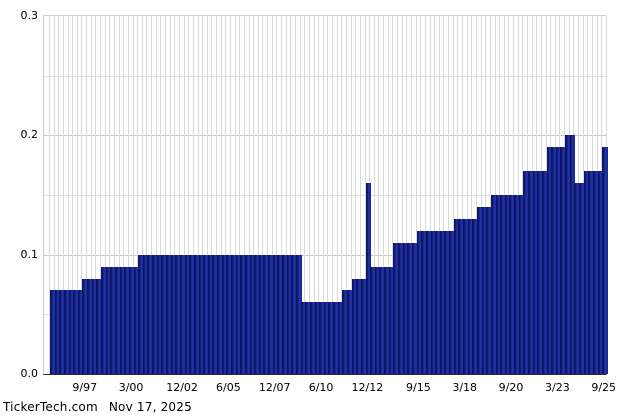 The height and width of the screenshot is (420, 640). Describe the element at coordinates (150, 407) in the screenshot. I see `chart-date: Nov 17, 2025` at that location.